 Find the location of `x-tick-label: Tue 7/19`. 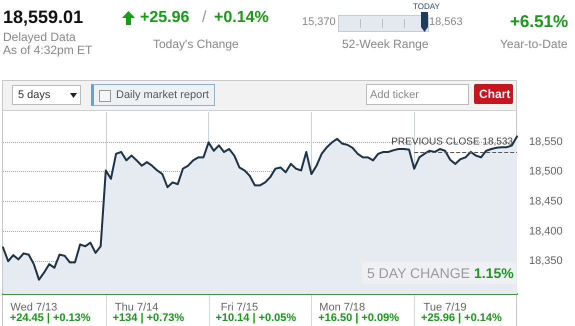

x-tick-label: Tue 7/19 is located at coordinates (445, 308).